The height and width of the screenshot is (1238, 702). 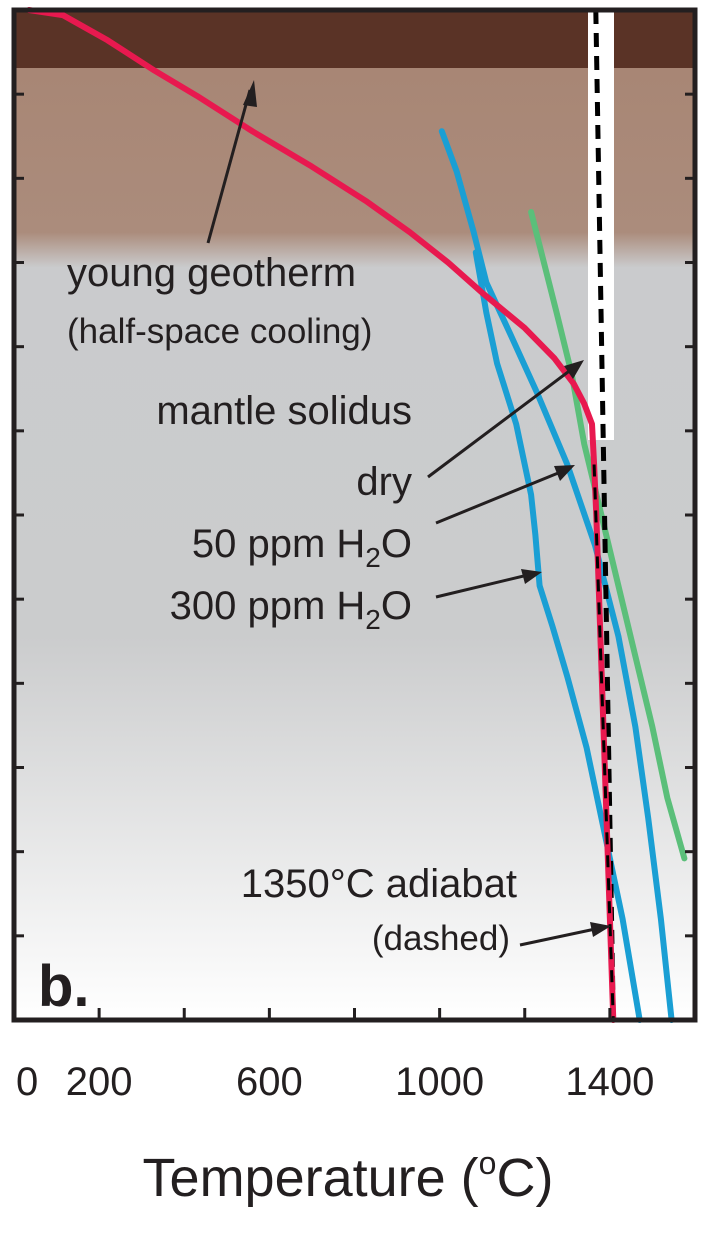 I want to click on annotation-young-geotherm: young geotherm, so click(x=211, y=273).